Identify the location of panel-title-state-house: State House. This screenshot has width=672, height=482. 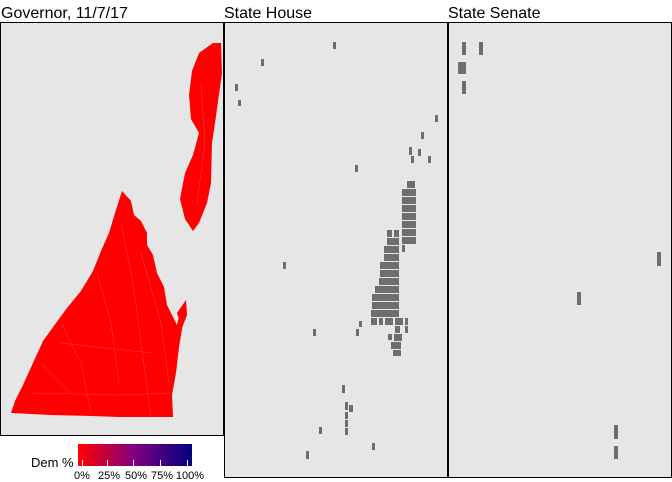
(268, 13).